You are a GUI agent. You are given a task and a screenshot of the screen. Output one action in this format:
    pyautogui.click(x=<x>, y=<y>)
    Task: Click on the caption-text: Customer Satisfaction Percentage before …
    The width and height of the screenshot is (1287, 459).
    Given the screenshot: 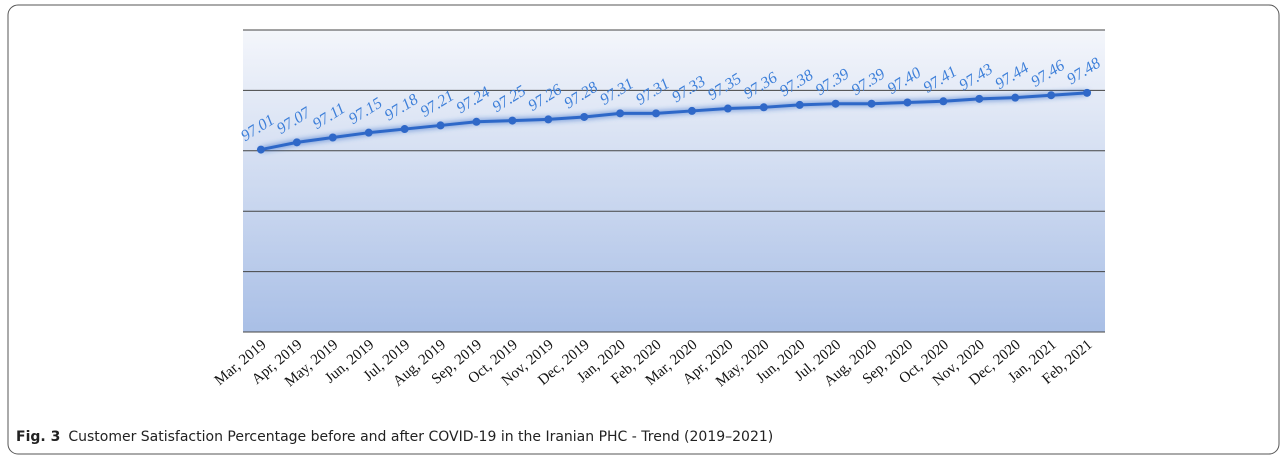 What is the action you would take?
    pyautogui.click(x=420, y=437)
    